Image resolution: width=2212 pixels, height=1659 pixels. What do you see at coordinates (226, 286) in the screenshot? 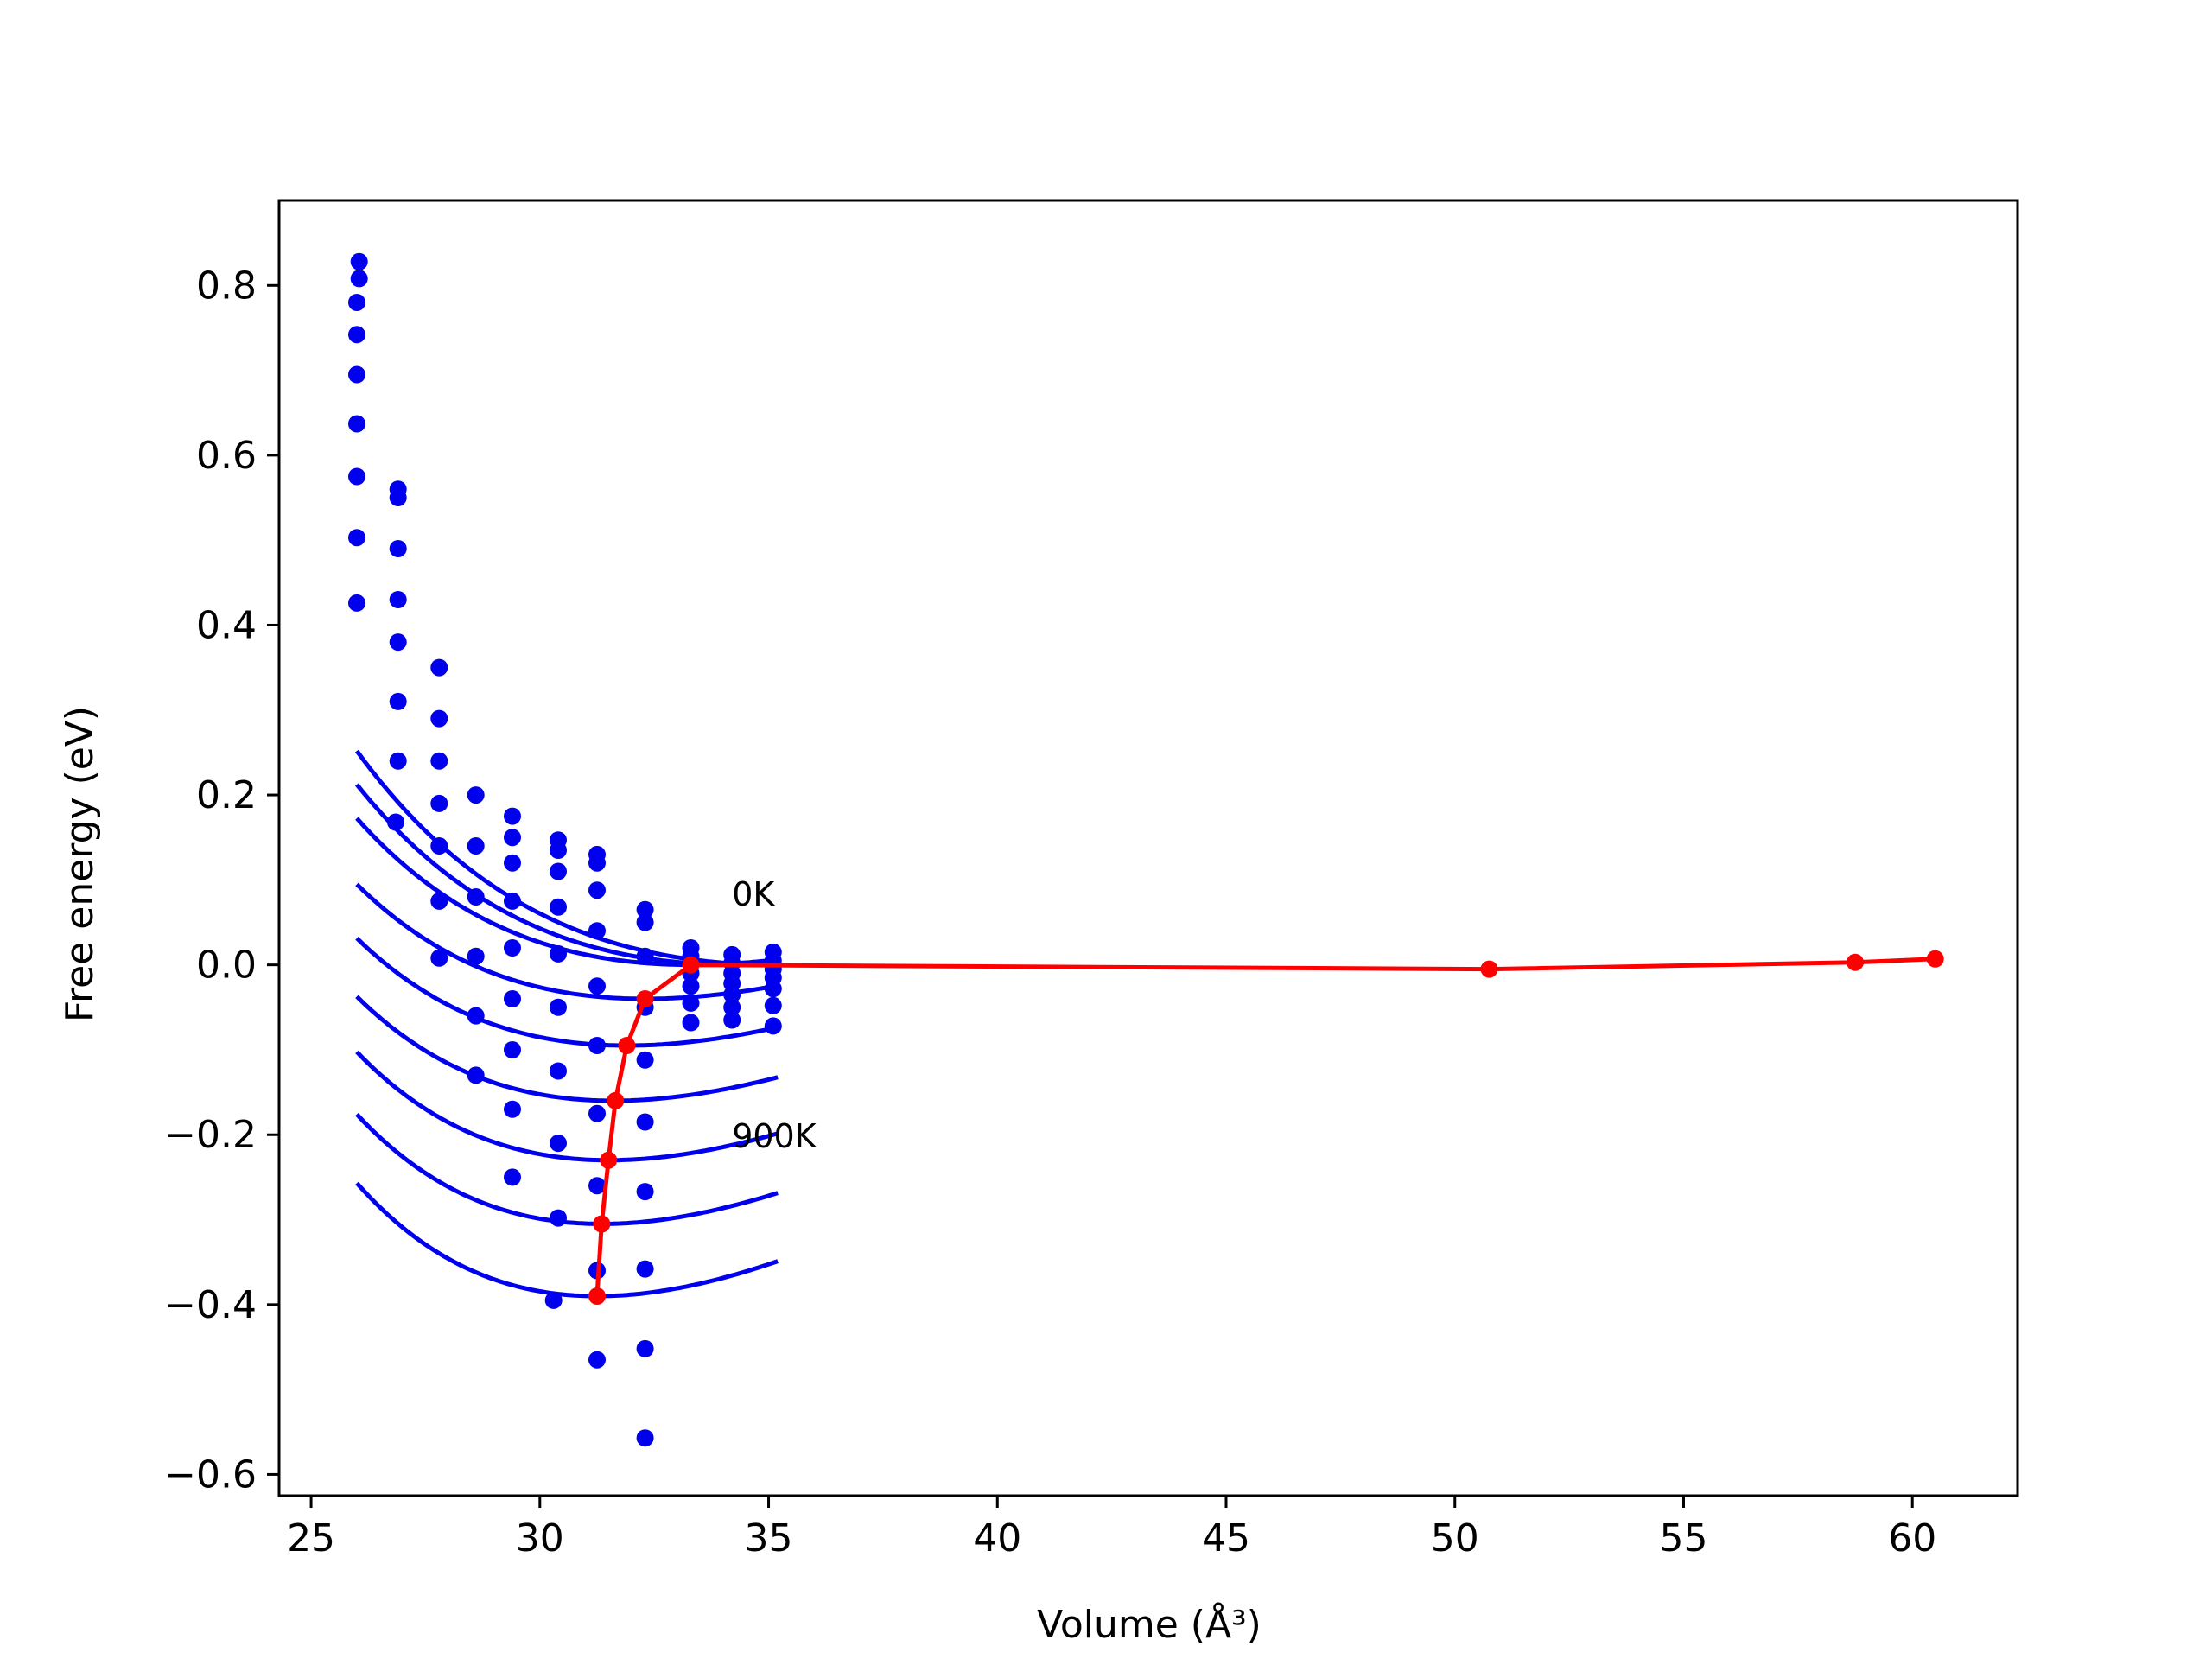
I see `y-tick-label: 0.8` at bounding box center [226, 286].